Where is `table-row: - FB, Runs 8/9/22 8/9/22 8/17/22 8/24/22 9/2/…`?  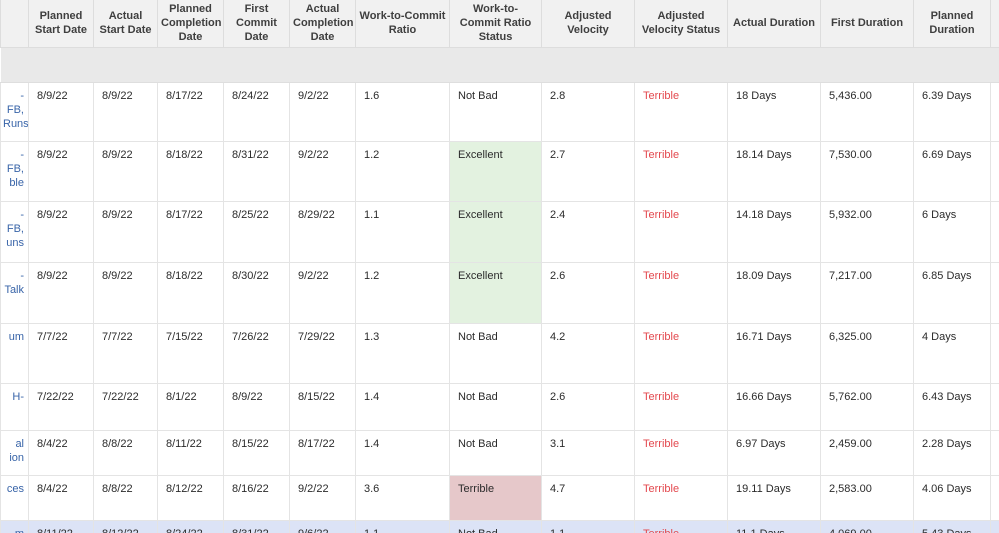 table-row: - FB, Runs 8/9/22 8/9/22 8/17/22 8/24/22 9/2/… is located at coordinates (499, 111).